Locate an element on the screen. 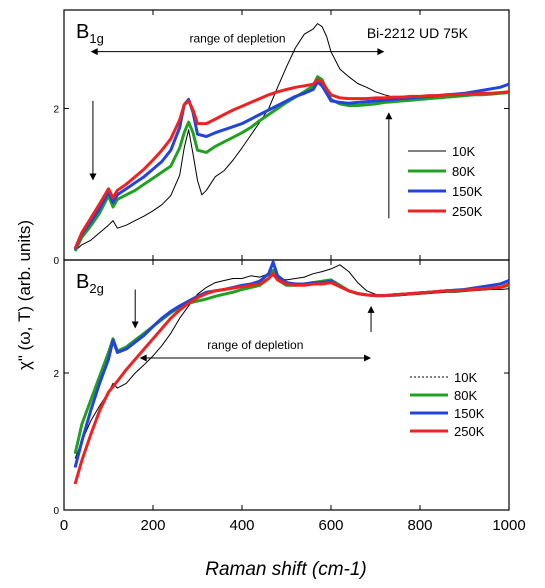 The width and height of the screenshot is (545, 588). panel-label: B1g is located at coordinates (90, 33).